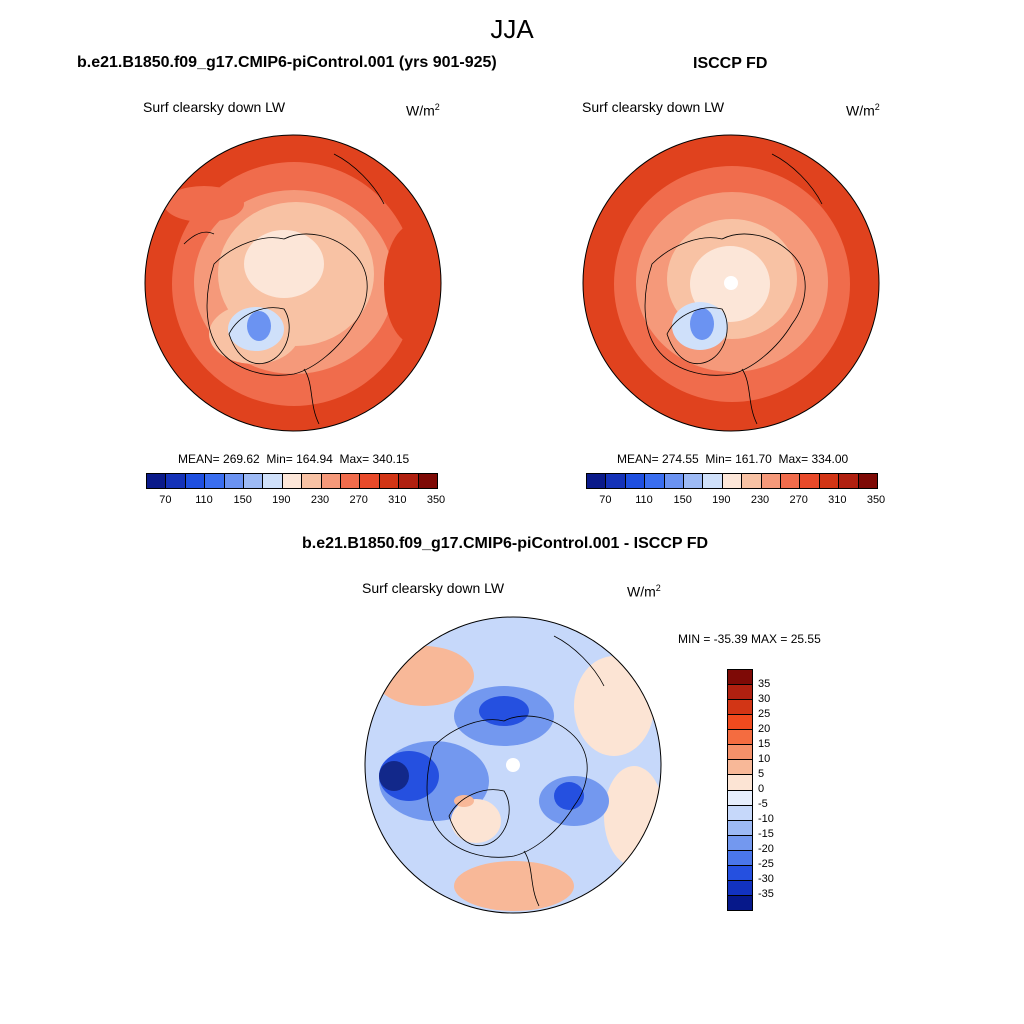 The image size is (1024, 1024). What do you see at coordinates (733, 459) in the screenshot?
I see `obs-stats: MEAN= 274.55 Min= 161.70 Max= 334.00` at bounding box center [733, 459].